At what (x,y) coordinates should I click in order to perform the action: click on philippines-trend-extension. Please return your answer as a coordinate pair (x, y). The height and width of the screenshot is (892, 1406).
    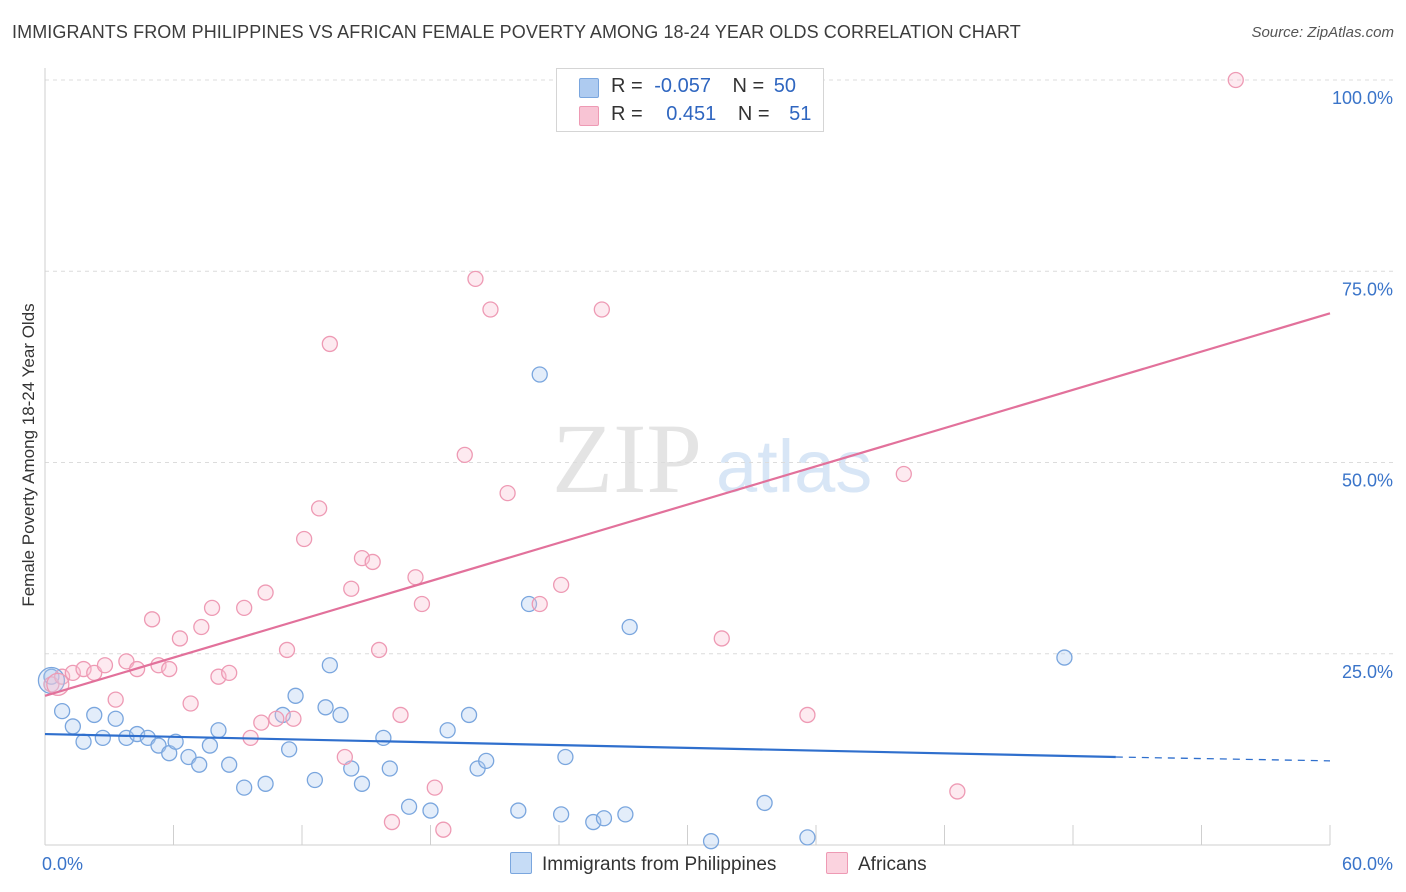
    Looking at the image, I should click on (1223, 759).